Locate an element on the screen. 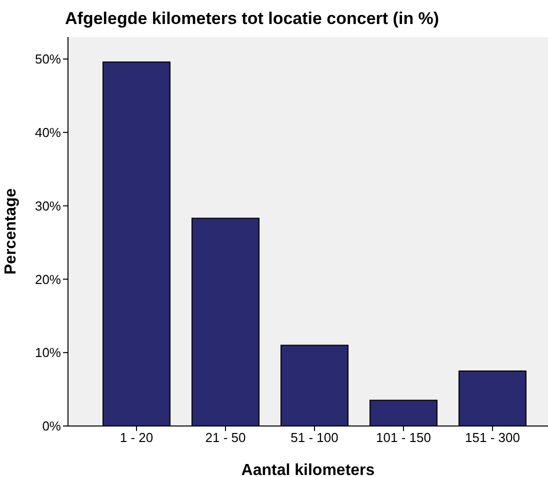  x-tick-label: 51 - 100 is located at coordinates (314, 438).